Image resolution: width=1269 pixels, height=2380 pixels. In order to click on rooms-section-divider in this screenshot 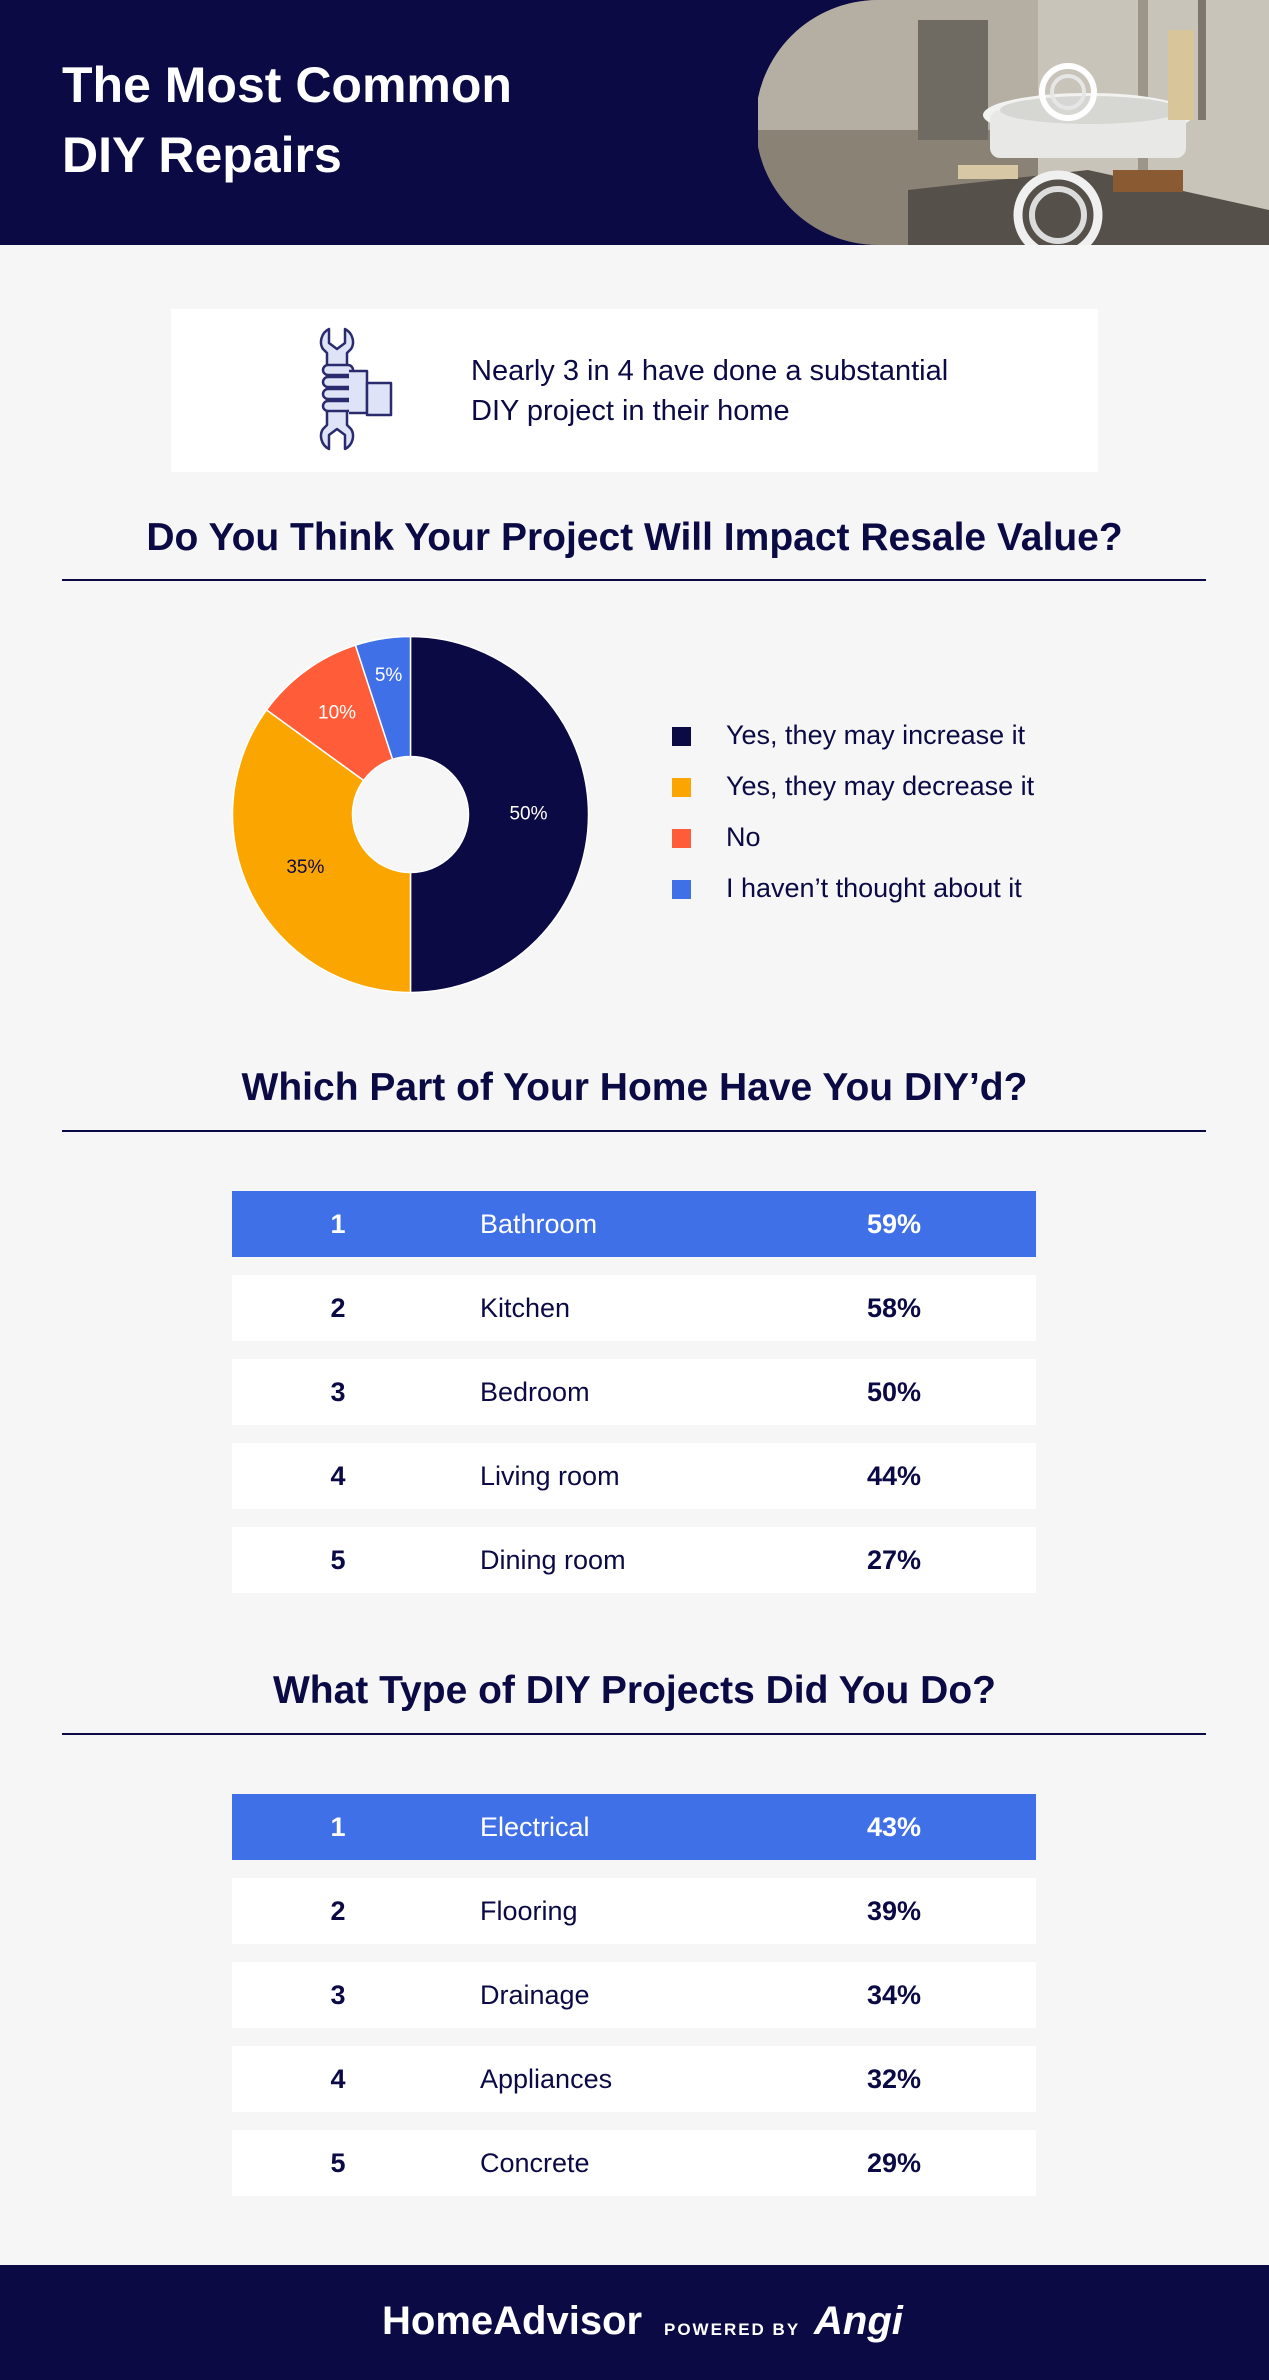, I will do `click(634, 1131)`.